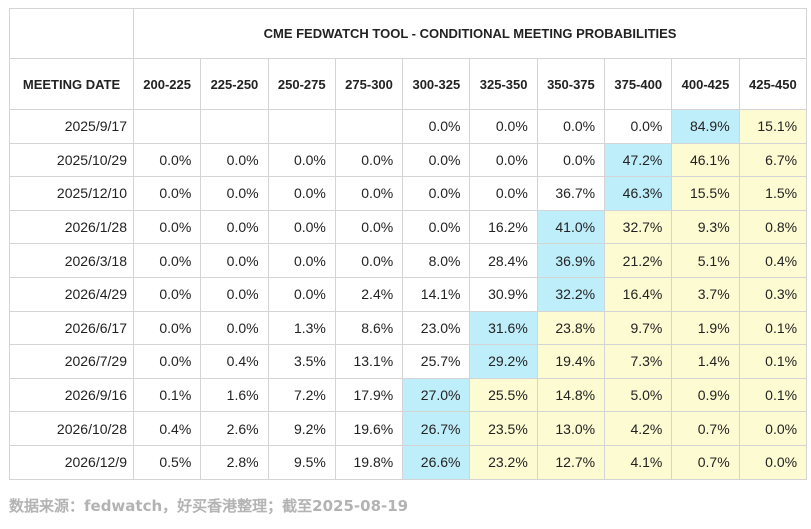 This screenshot has height=529, width=811. What do you see at coordinates (71, 33) in the screenshot?
I see `corner-cell` at bounding box center [71, 33].